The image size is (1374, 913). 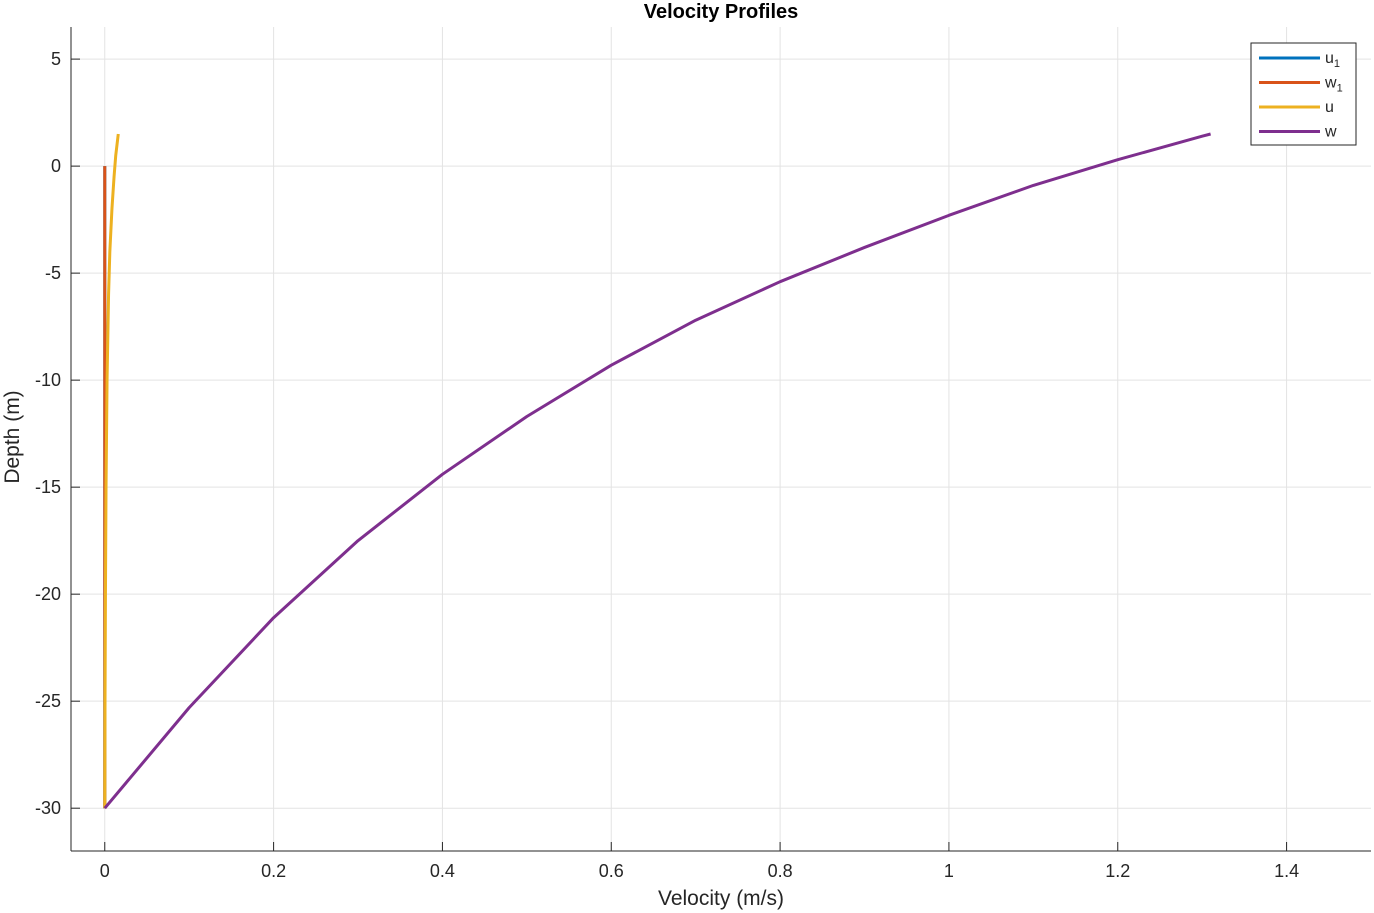 I want to click on legend-entry-label: u1, so click(x=1332, y=60).